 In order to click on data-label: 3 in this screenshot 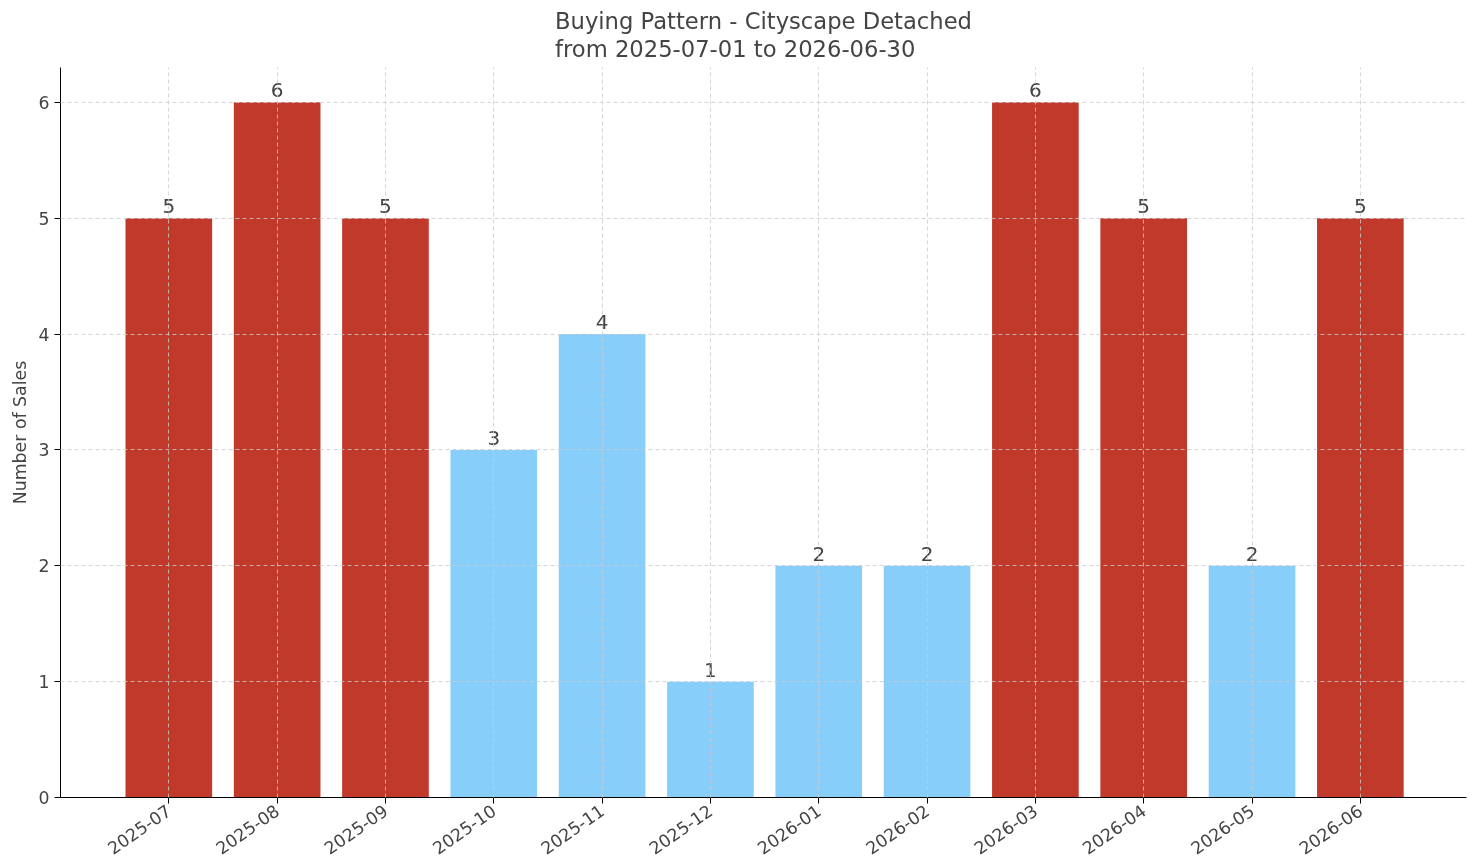, I will do `click(494, 437)`.